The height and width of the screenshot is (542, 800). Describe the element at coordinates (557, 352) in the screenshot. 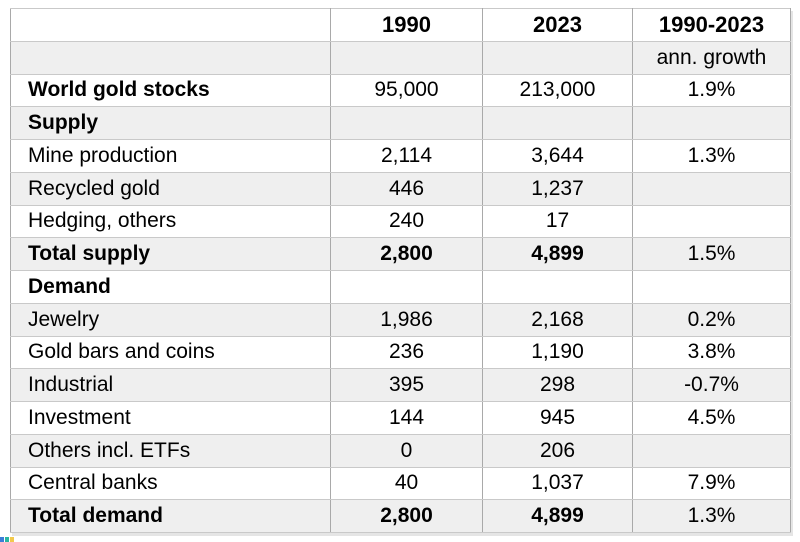

I see `value-2023-cell: 1,190` at that location.